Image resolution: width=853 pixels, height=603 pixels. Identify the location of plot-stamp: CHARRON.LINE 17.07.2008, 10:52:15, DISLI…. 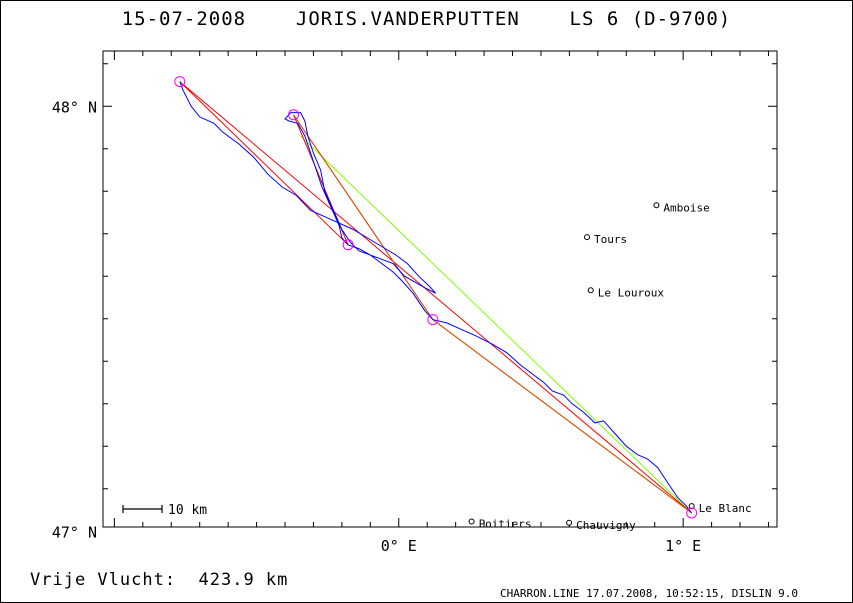
(649, 593).